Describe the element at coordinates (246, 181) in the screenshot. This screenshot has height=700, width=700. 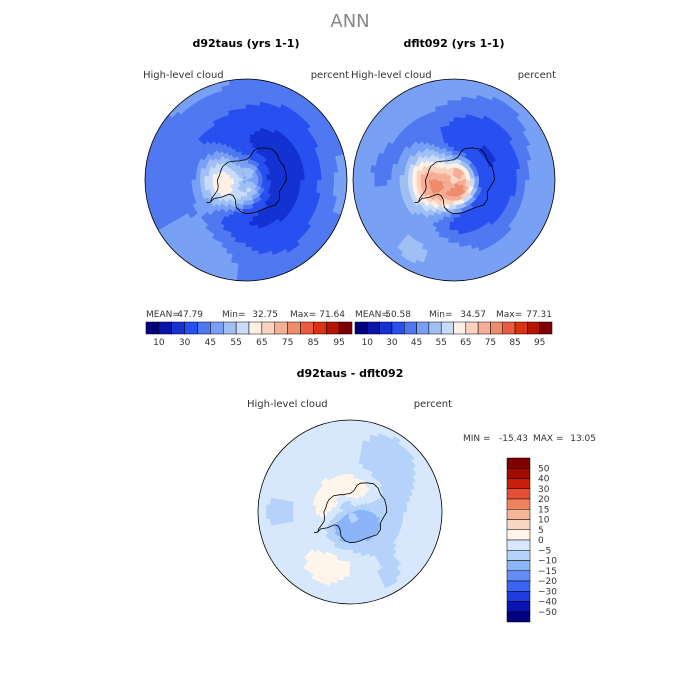
I see `antarctica-coastline` at that location.